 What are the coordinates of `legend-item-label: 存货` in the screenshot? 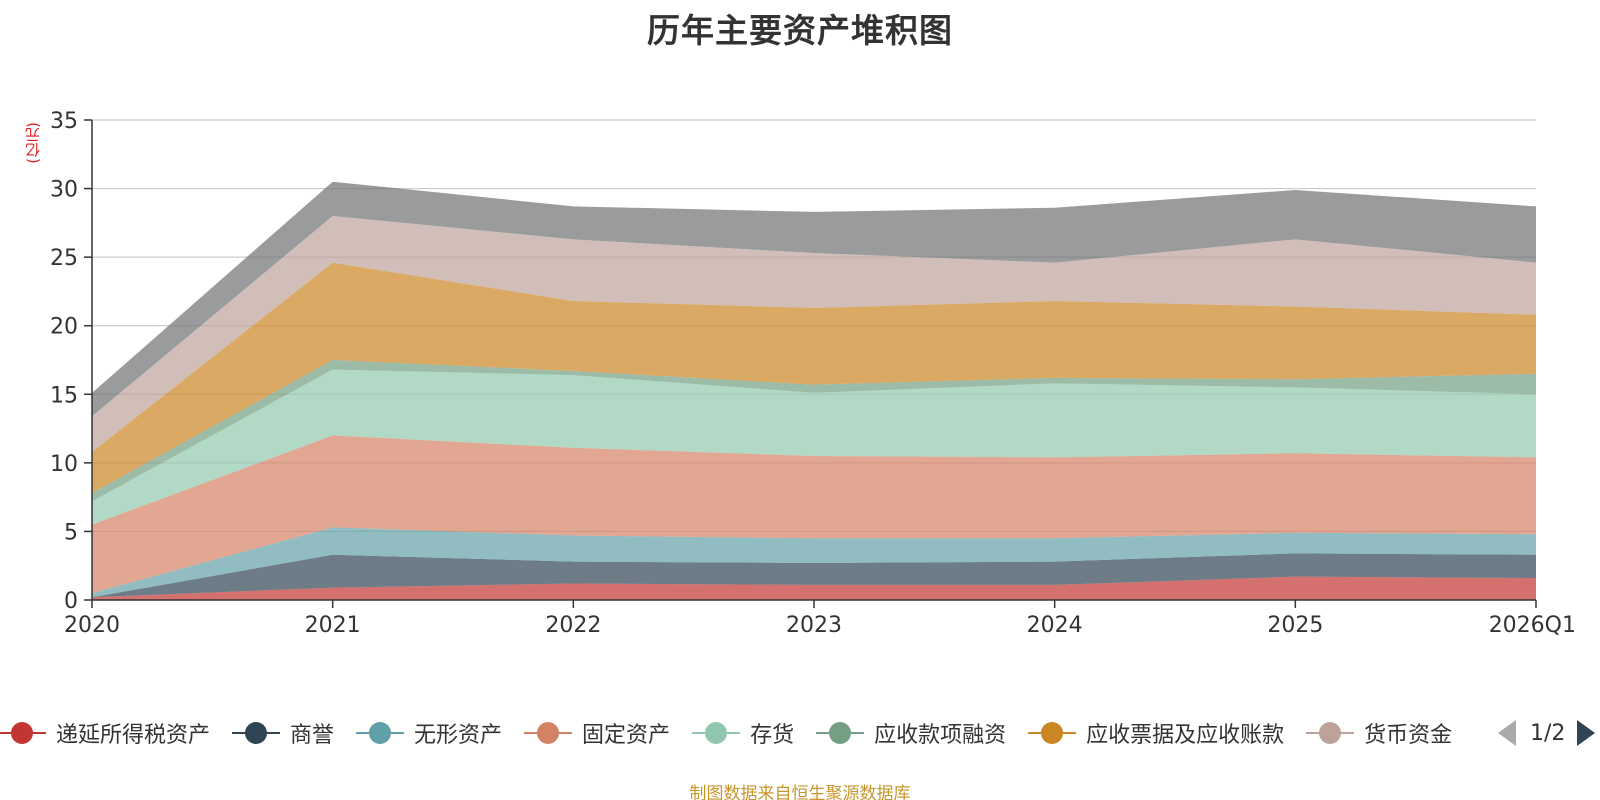 It's located at (772, 735).